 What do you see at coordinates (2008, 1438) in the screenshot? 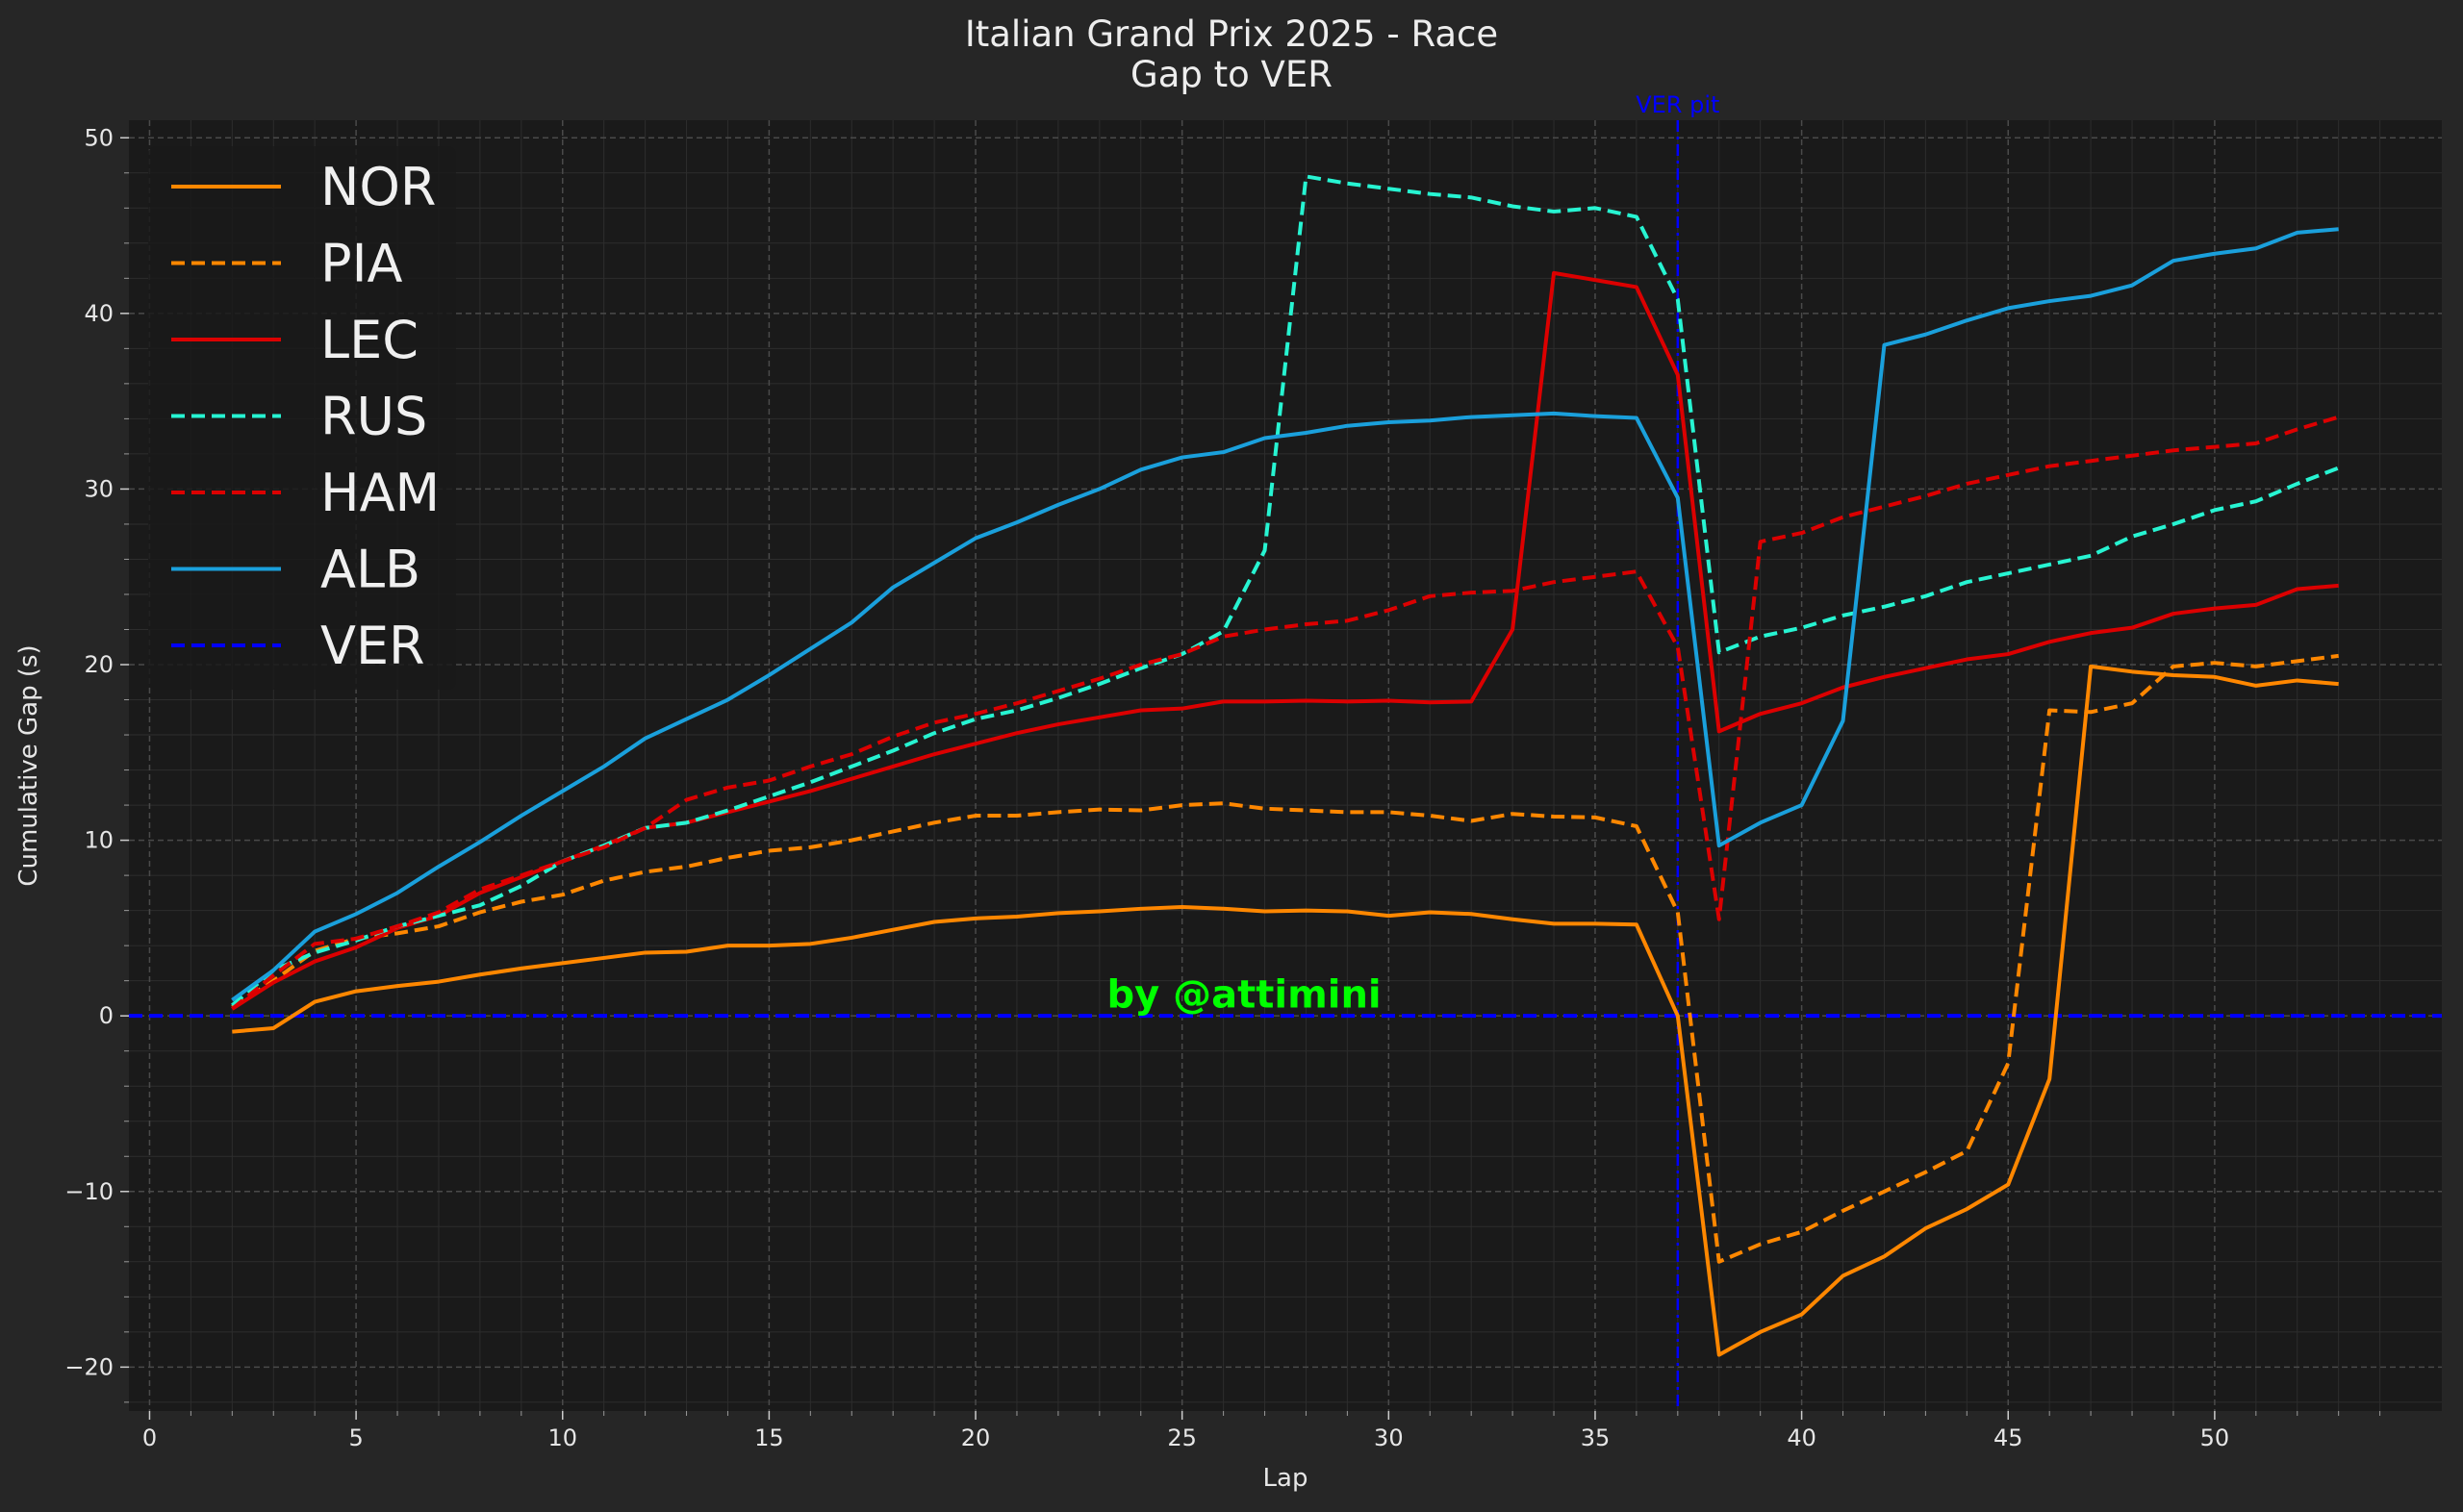
I see `x-tick-label: 45` at bounding box center [2008, 1438].